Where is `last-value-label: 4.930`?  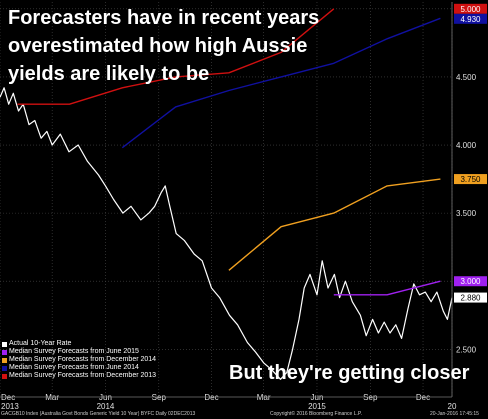 last-value-label: 4.930 is located at coordinates (470, 19).